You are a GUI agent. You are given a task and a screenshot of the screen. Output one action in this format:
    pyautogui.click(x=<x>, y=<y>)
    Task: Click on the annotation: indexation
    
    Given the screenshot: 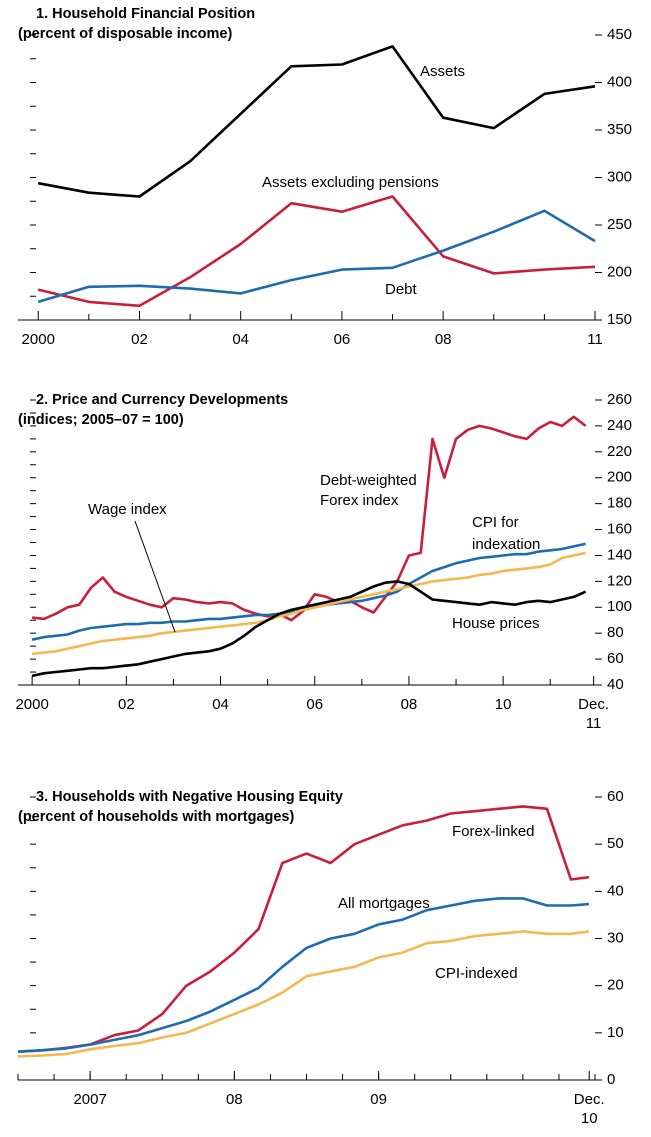 What is the action you would take?
    pyautogui.click(x=506, y=544)
    